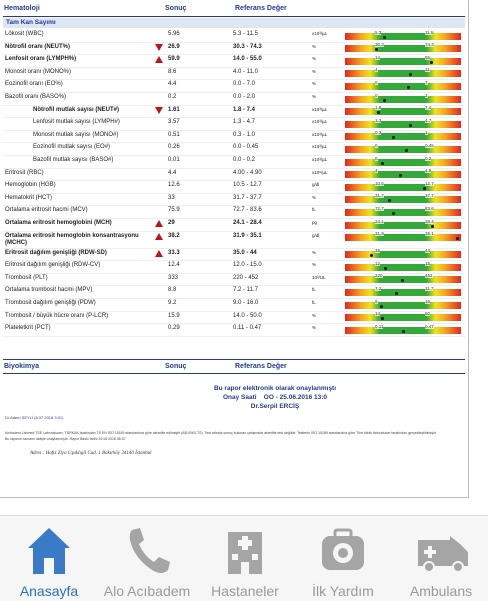 This screenshot has width=488, height=601. I want to click on reference-range: 1.3 - 4.7, so click(244, 122).